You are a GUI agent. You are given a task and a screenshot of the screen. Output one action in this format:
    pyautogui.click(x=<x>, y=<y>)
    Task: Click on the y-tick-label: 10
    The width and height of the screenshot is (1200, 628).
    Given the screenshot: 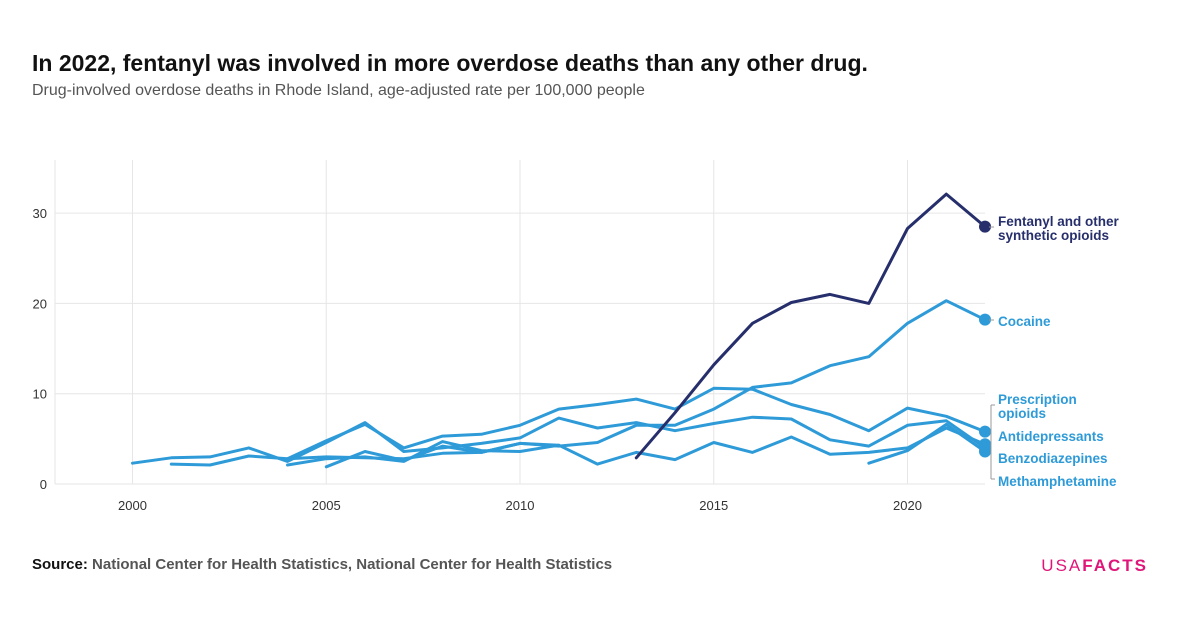 What is the action you would take?
    pyautogui.click(x=40, y=394)
    